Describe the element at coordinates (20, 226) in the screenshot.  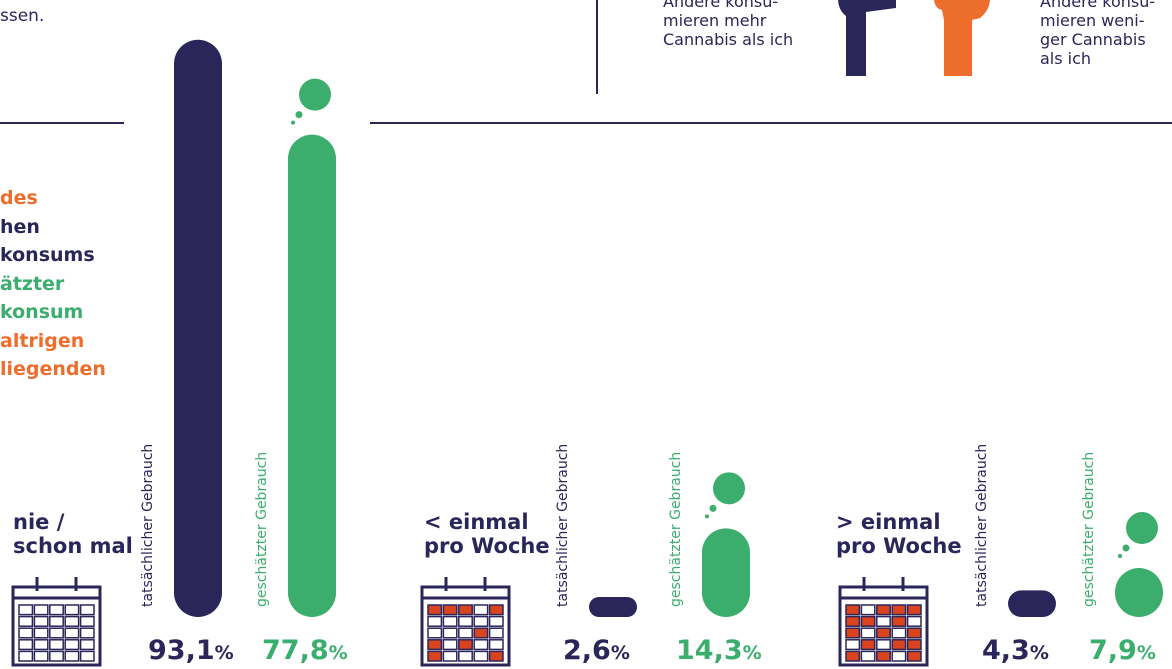
I see `chart-heading-line: hen` at that location.